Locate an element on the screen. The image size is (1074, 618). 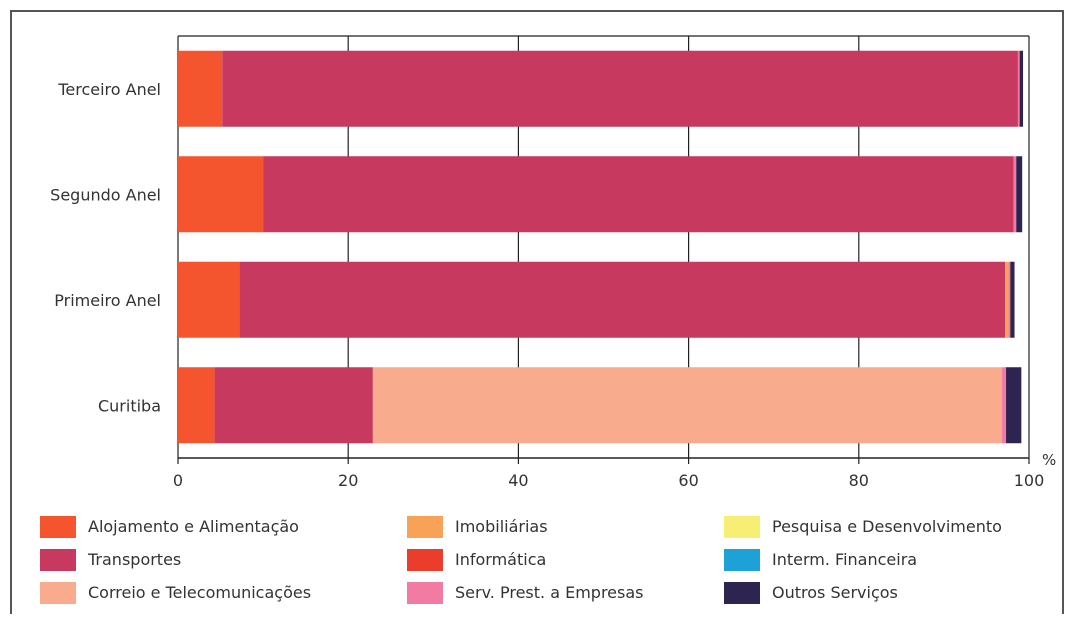
category-label: Terceiro Anel is located at coordinates (109, 89).